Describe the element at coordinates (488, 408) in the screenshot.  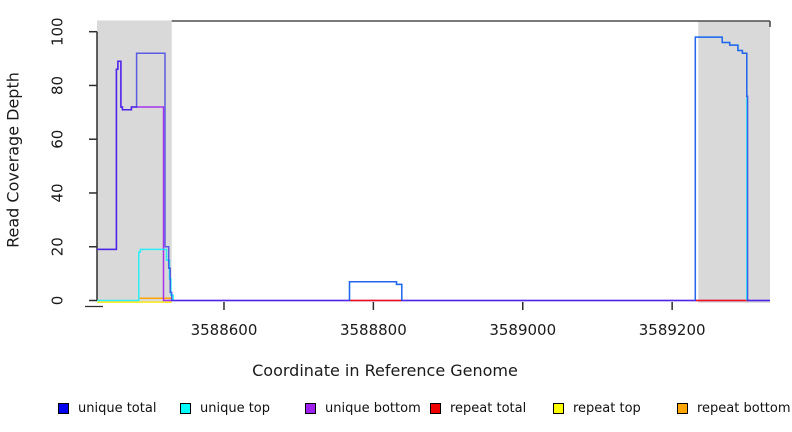
I see `legend-label: repeat total` at that location.